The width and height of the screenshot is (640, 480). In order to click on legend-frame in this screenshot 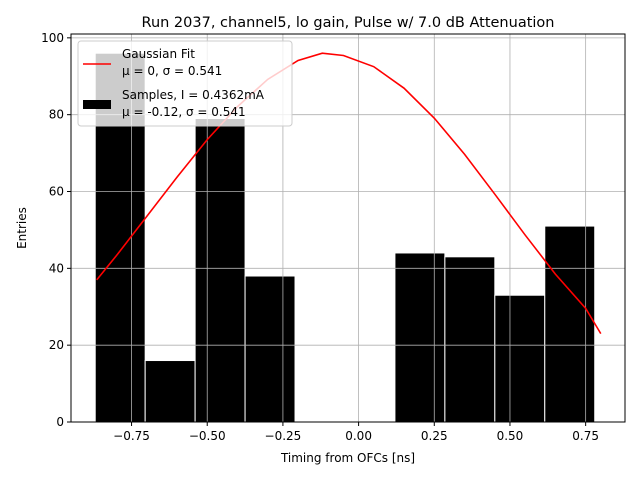, I will do `click(185, 83)`.